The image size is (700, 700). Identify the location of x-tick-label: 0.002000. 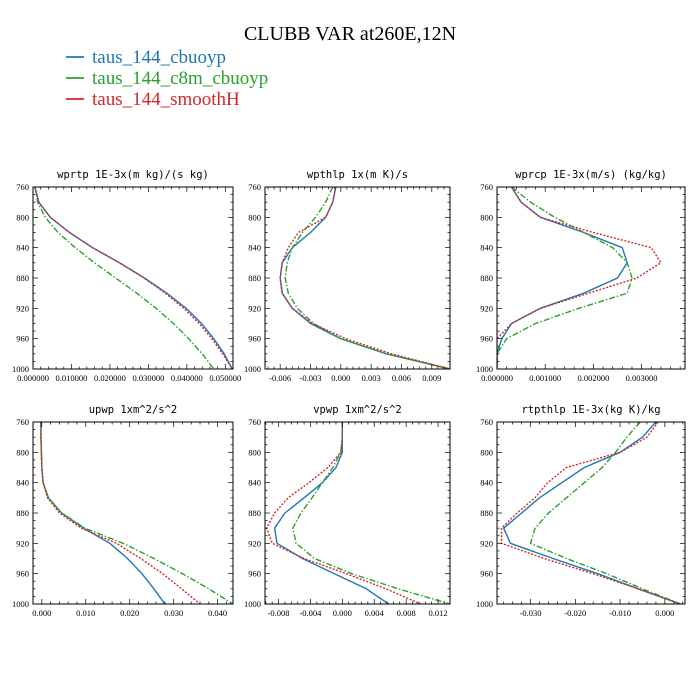
(593, 378).